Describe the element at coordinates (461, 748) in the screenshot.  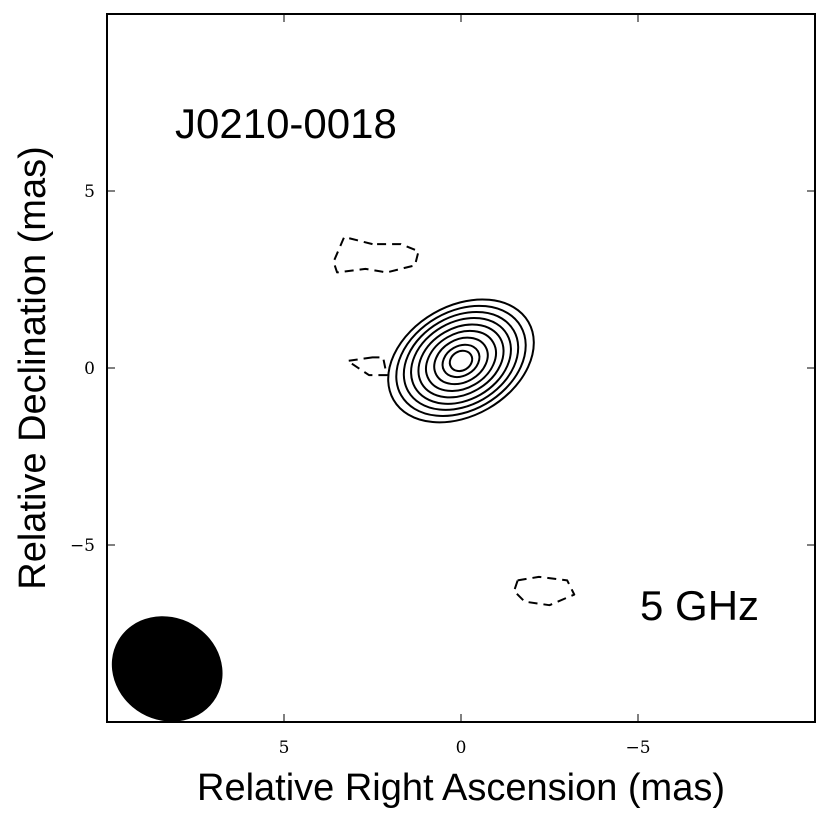
I see `x-tick-label: 0` at that location.